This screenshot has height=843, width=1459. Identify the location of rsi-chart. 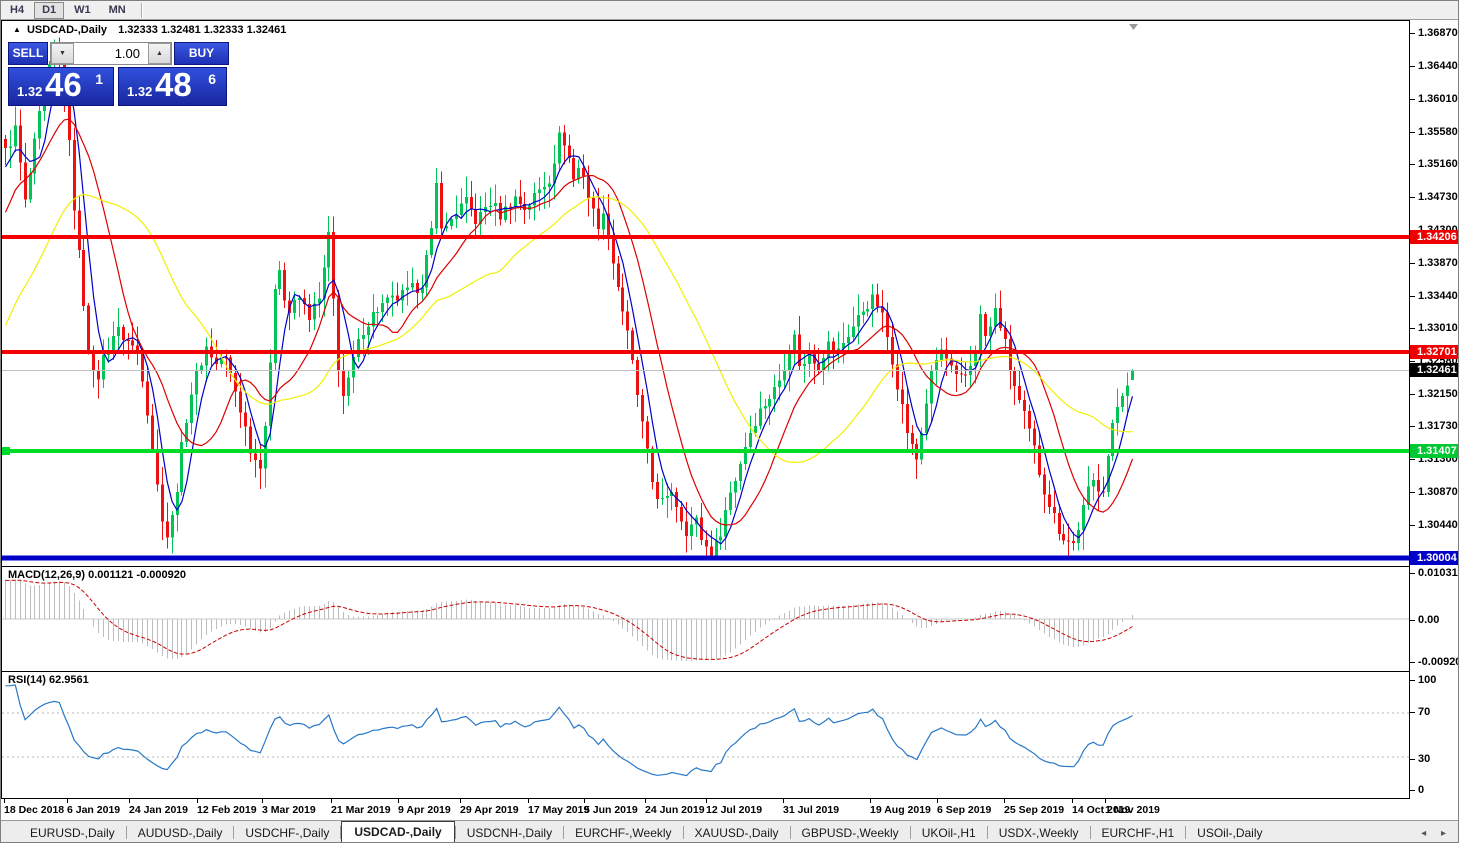
(705, 735).